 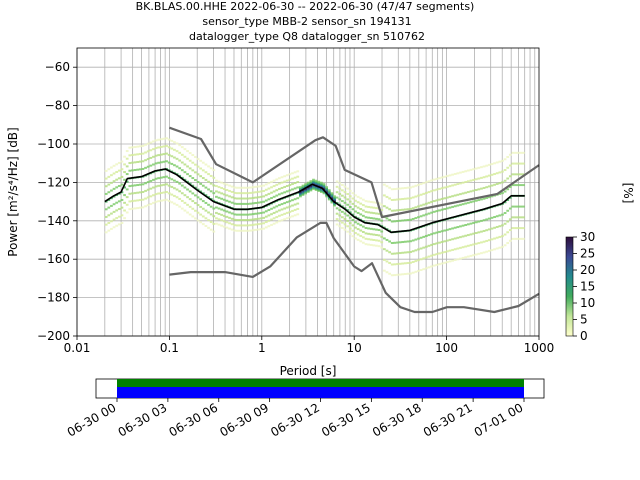 What do you see at coordinates (57, 106) in the screenshot?
I see `y-tick-label: −80` at bounding box center [57, 106].